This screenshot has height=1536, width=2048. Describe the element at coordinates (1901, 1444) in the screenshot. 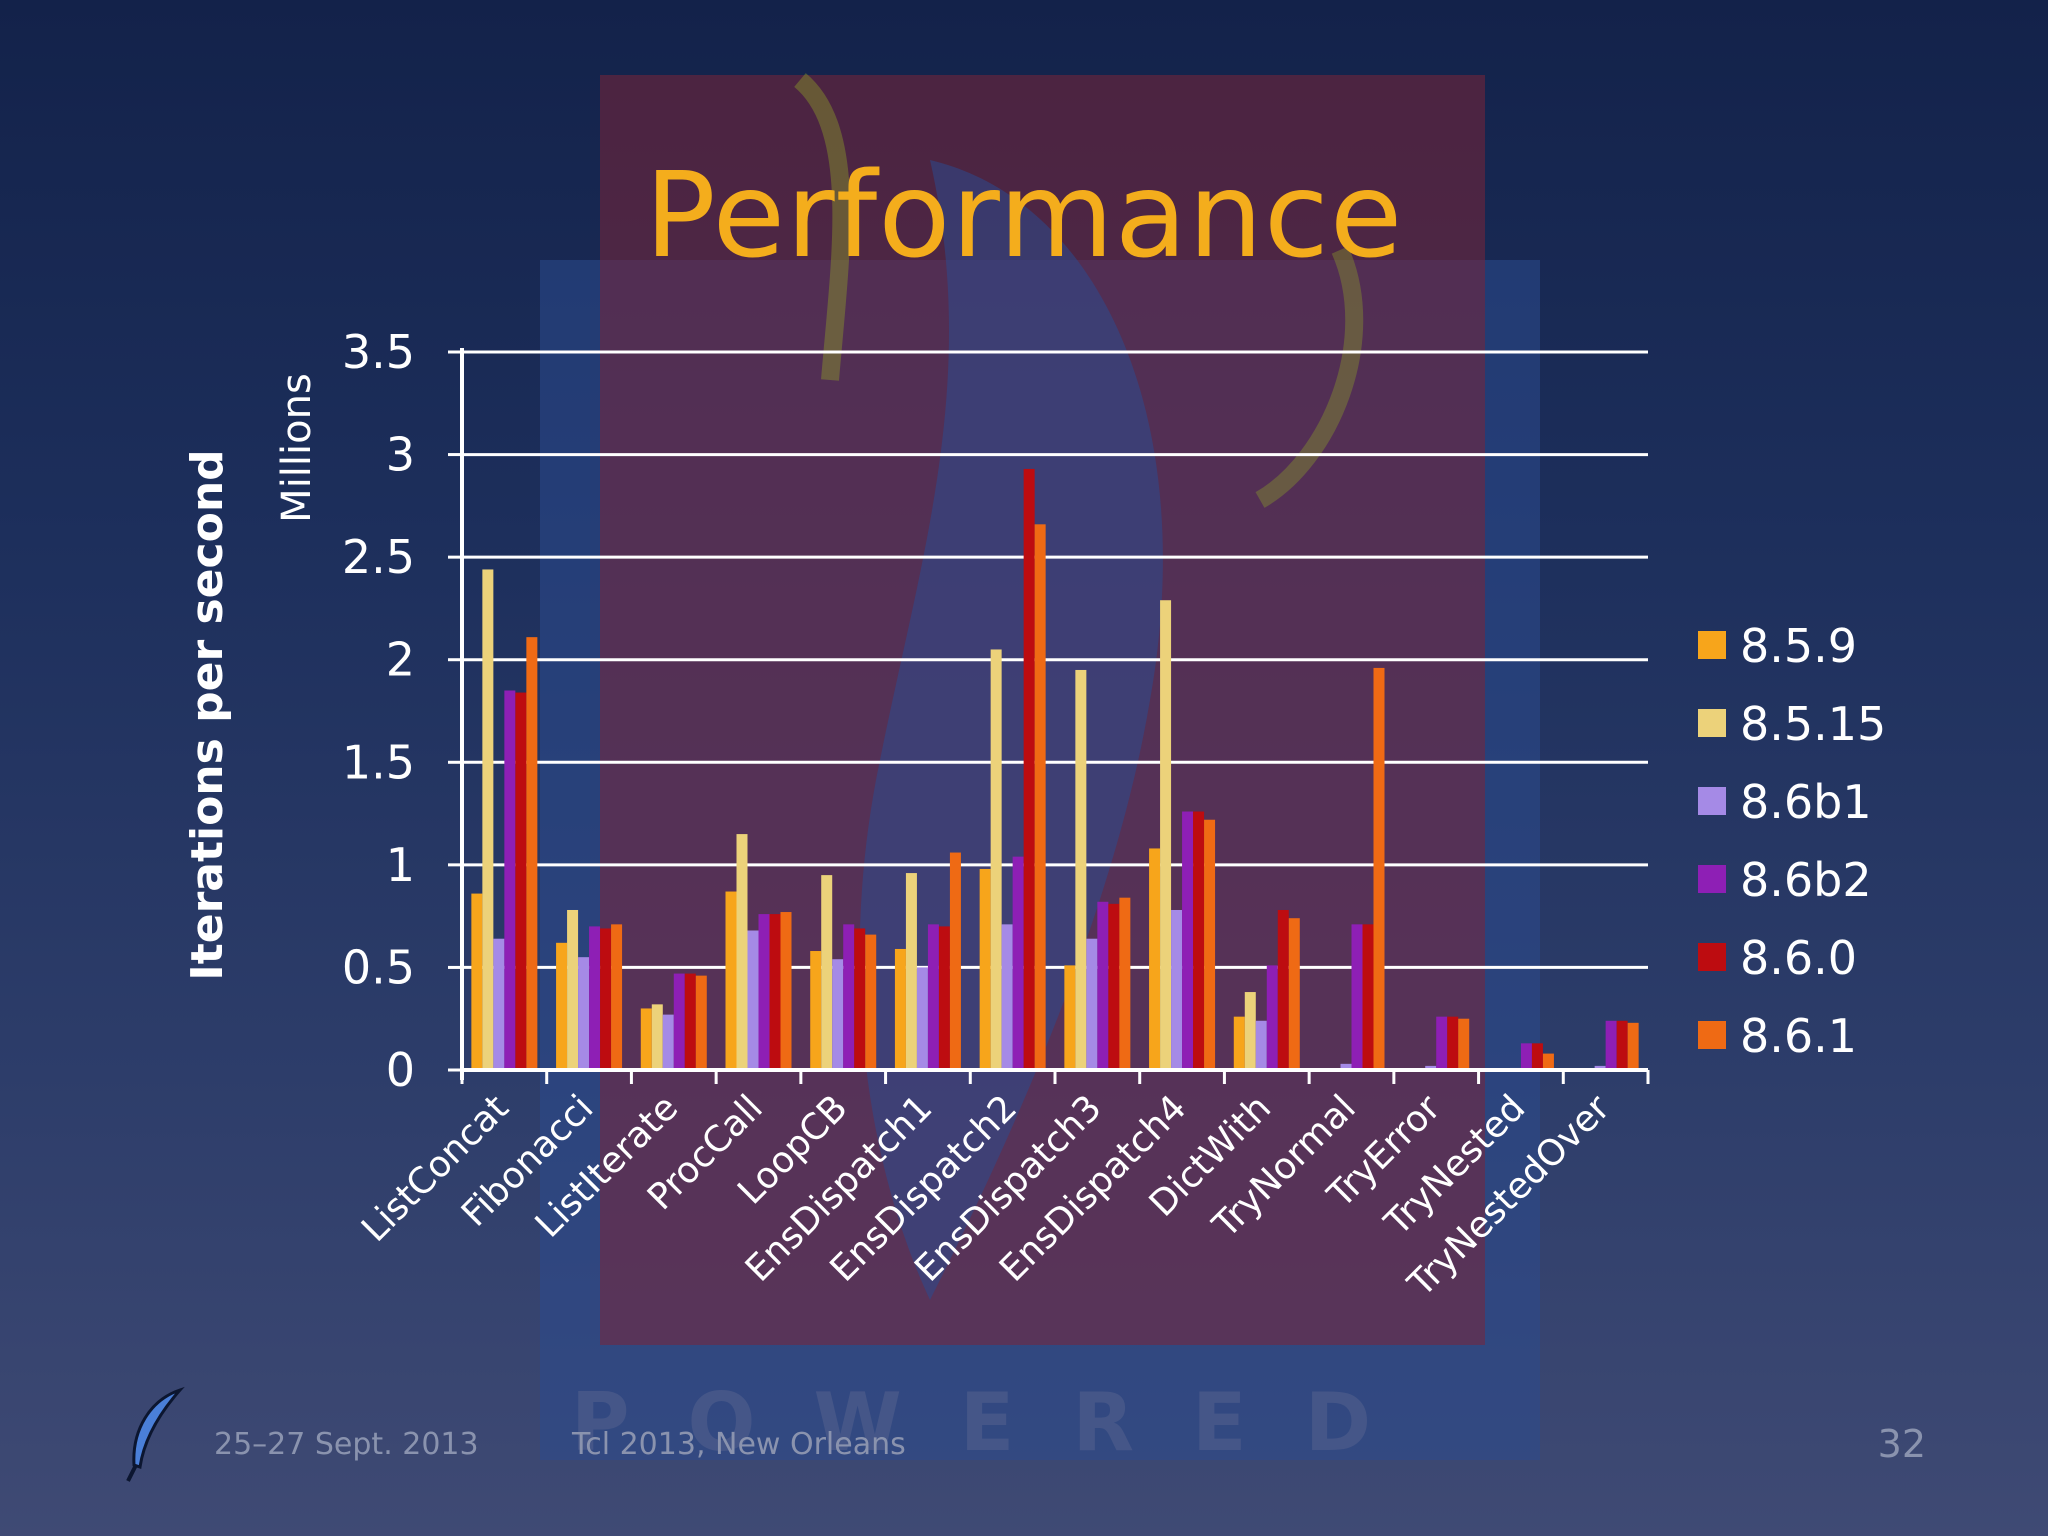

I see `slide-number: 32` at that location.